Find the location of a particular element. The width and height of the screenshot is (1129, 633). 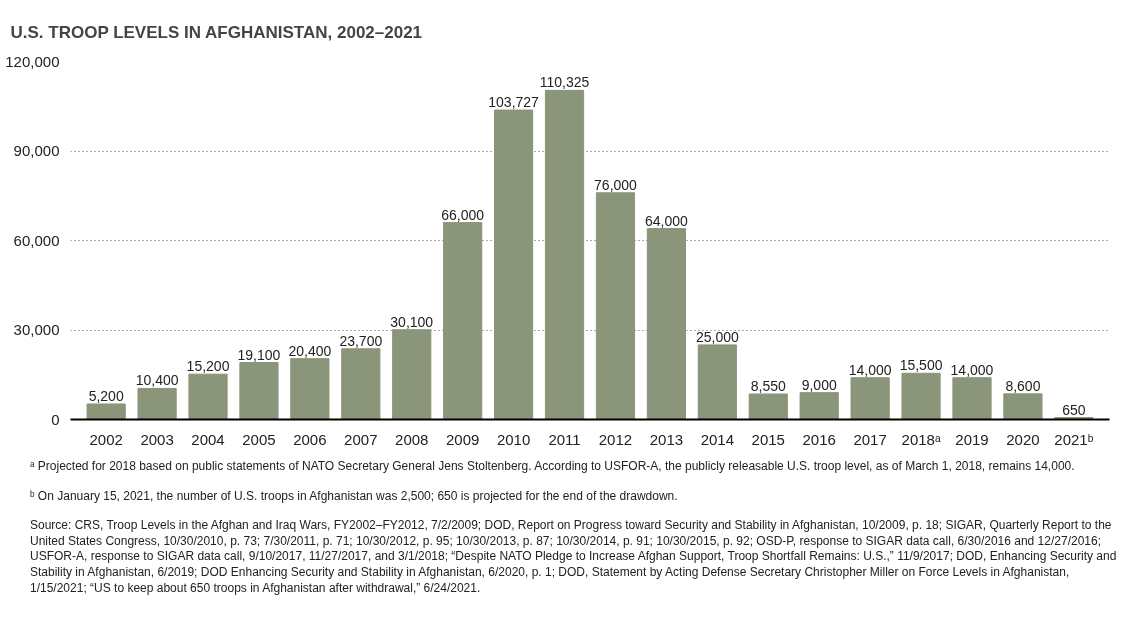

data-label: 5,200 is located at coordinates (106, 395).